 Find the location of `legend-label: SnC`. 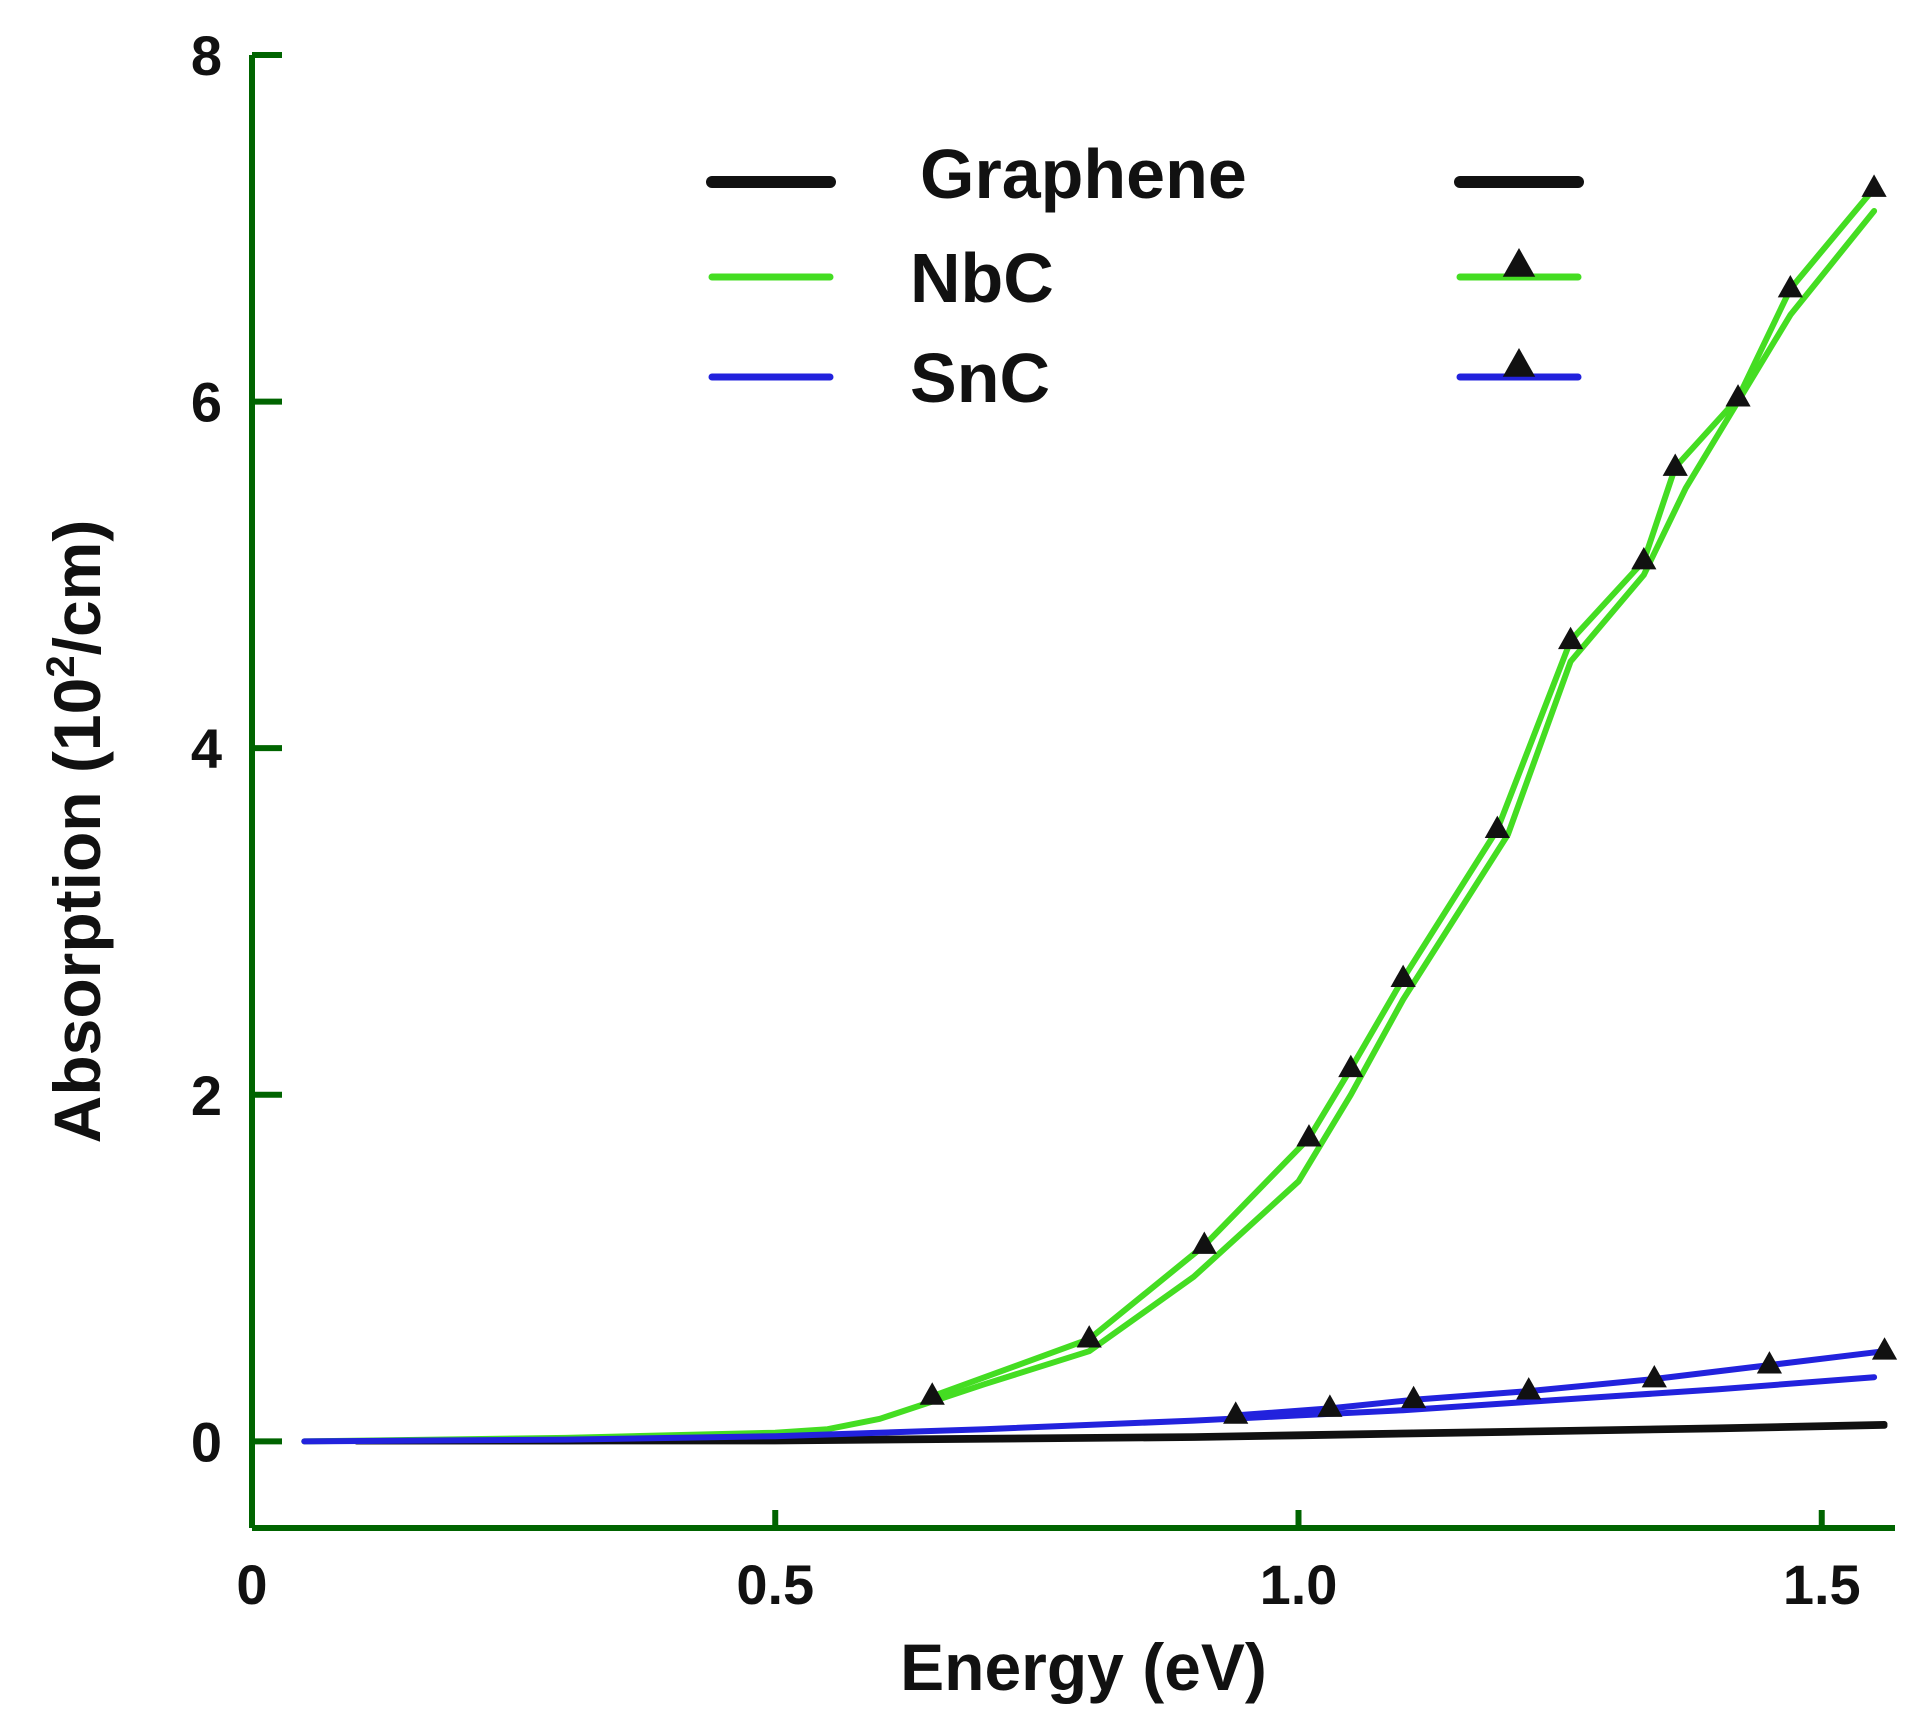

legend-label: SnC is located at coordinates (980, 378).